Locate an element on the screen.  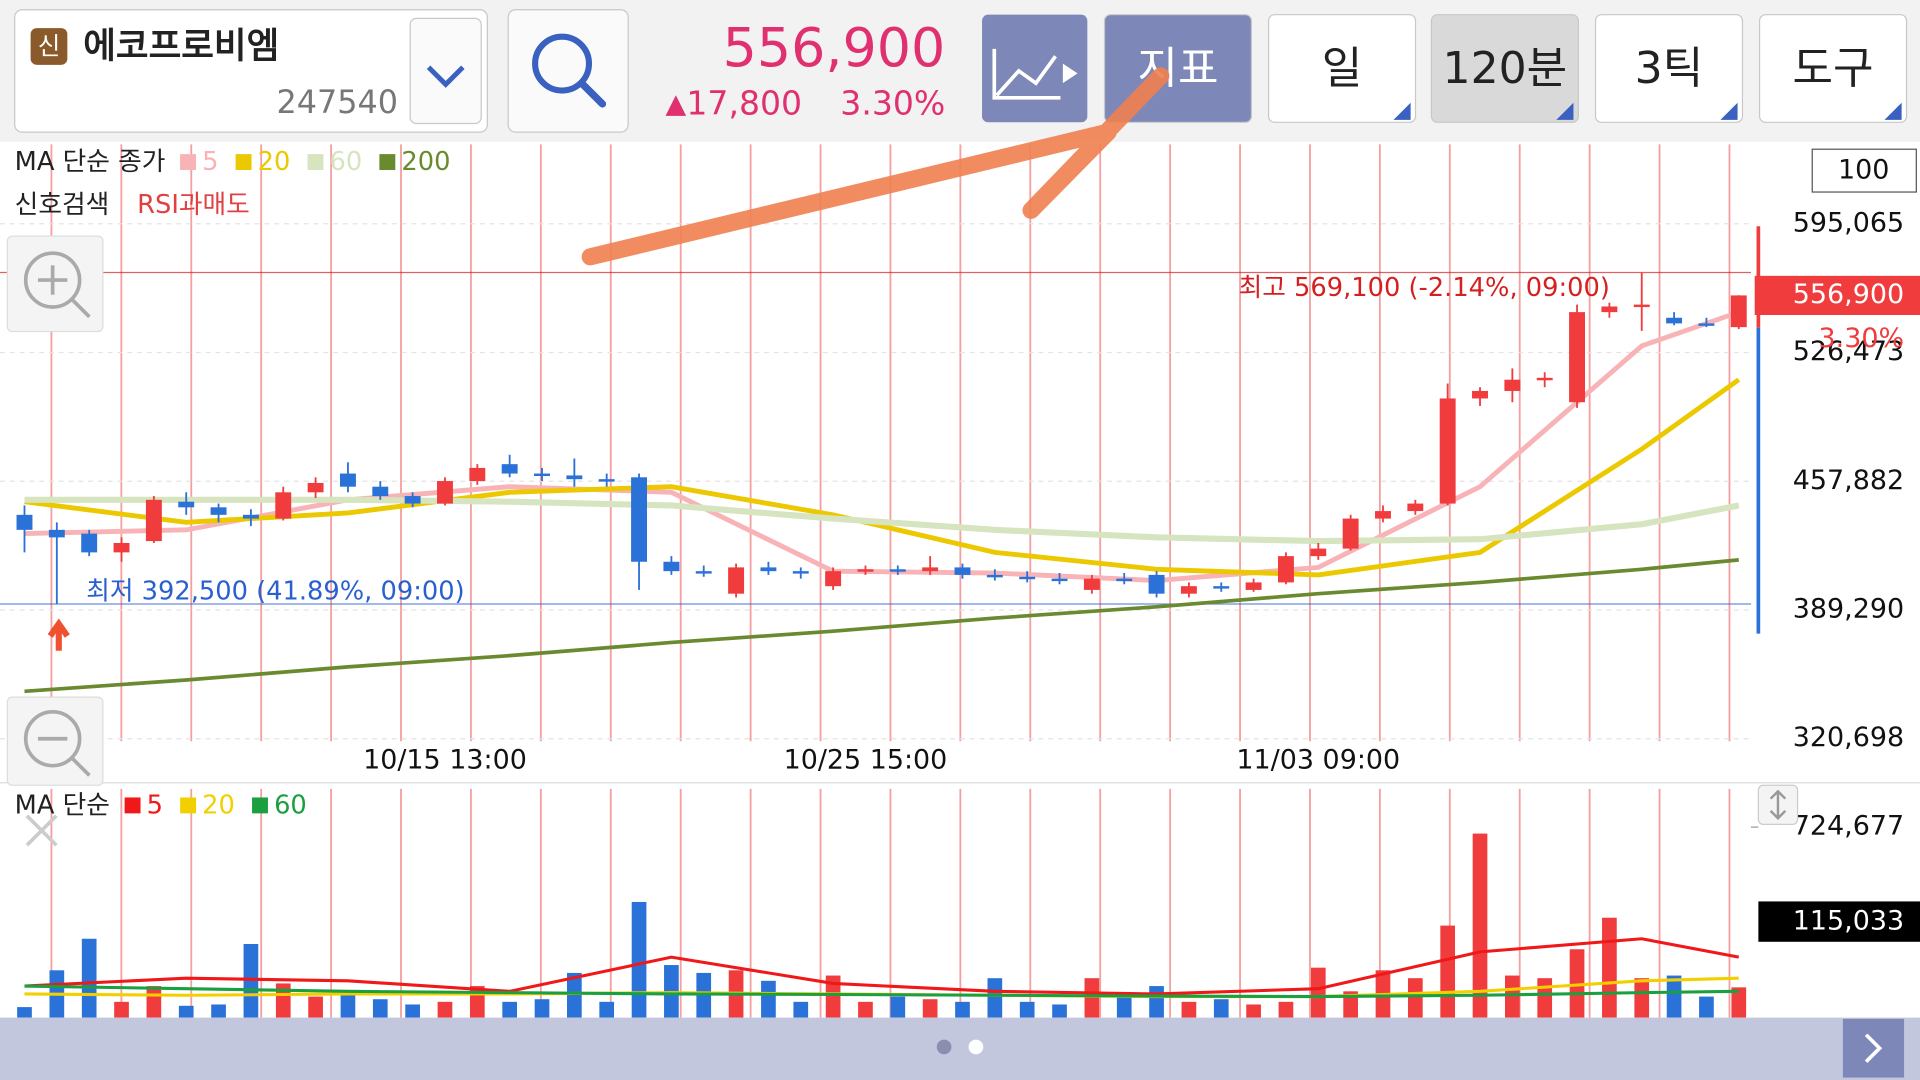
signal-value: RSI과매도 is located at coordinates (193, 205).